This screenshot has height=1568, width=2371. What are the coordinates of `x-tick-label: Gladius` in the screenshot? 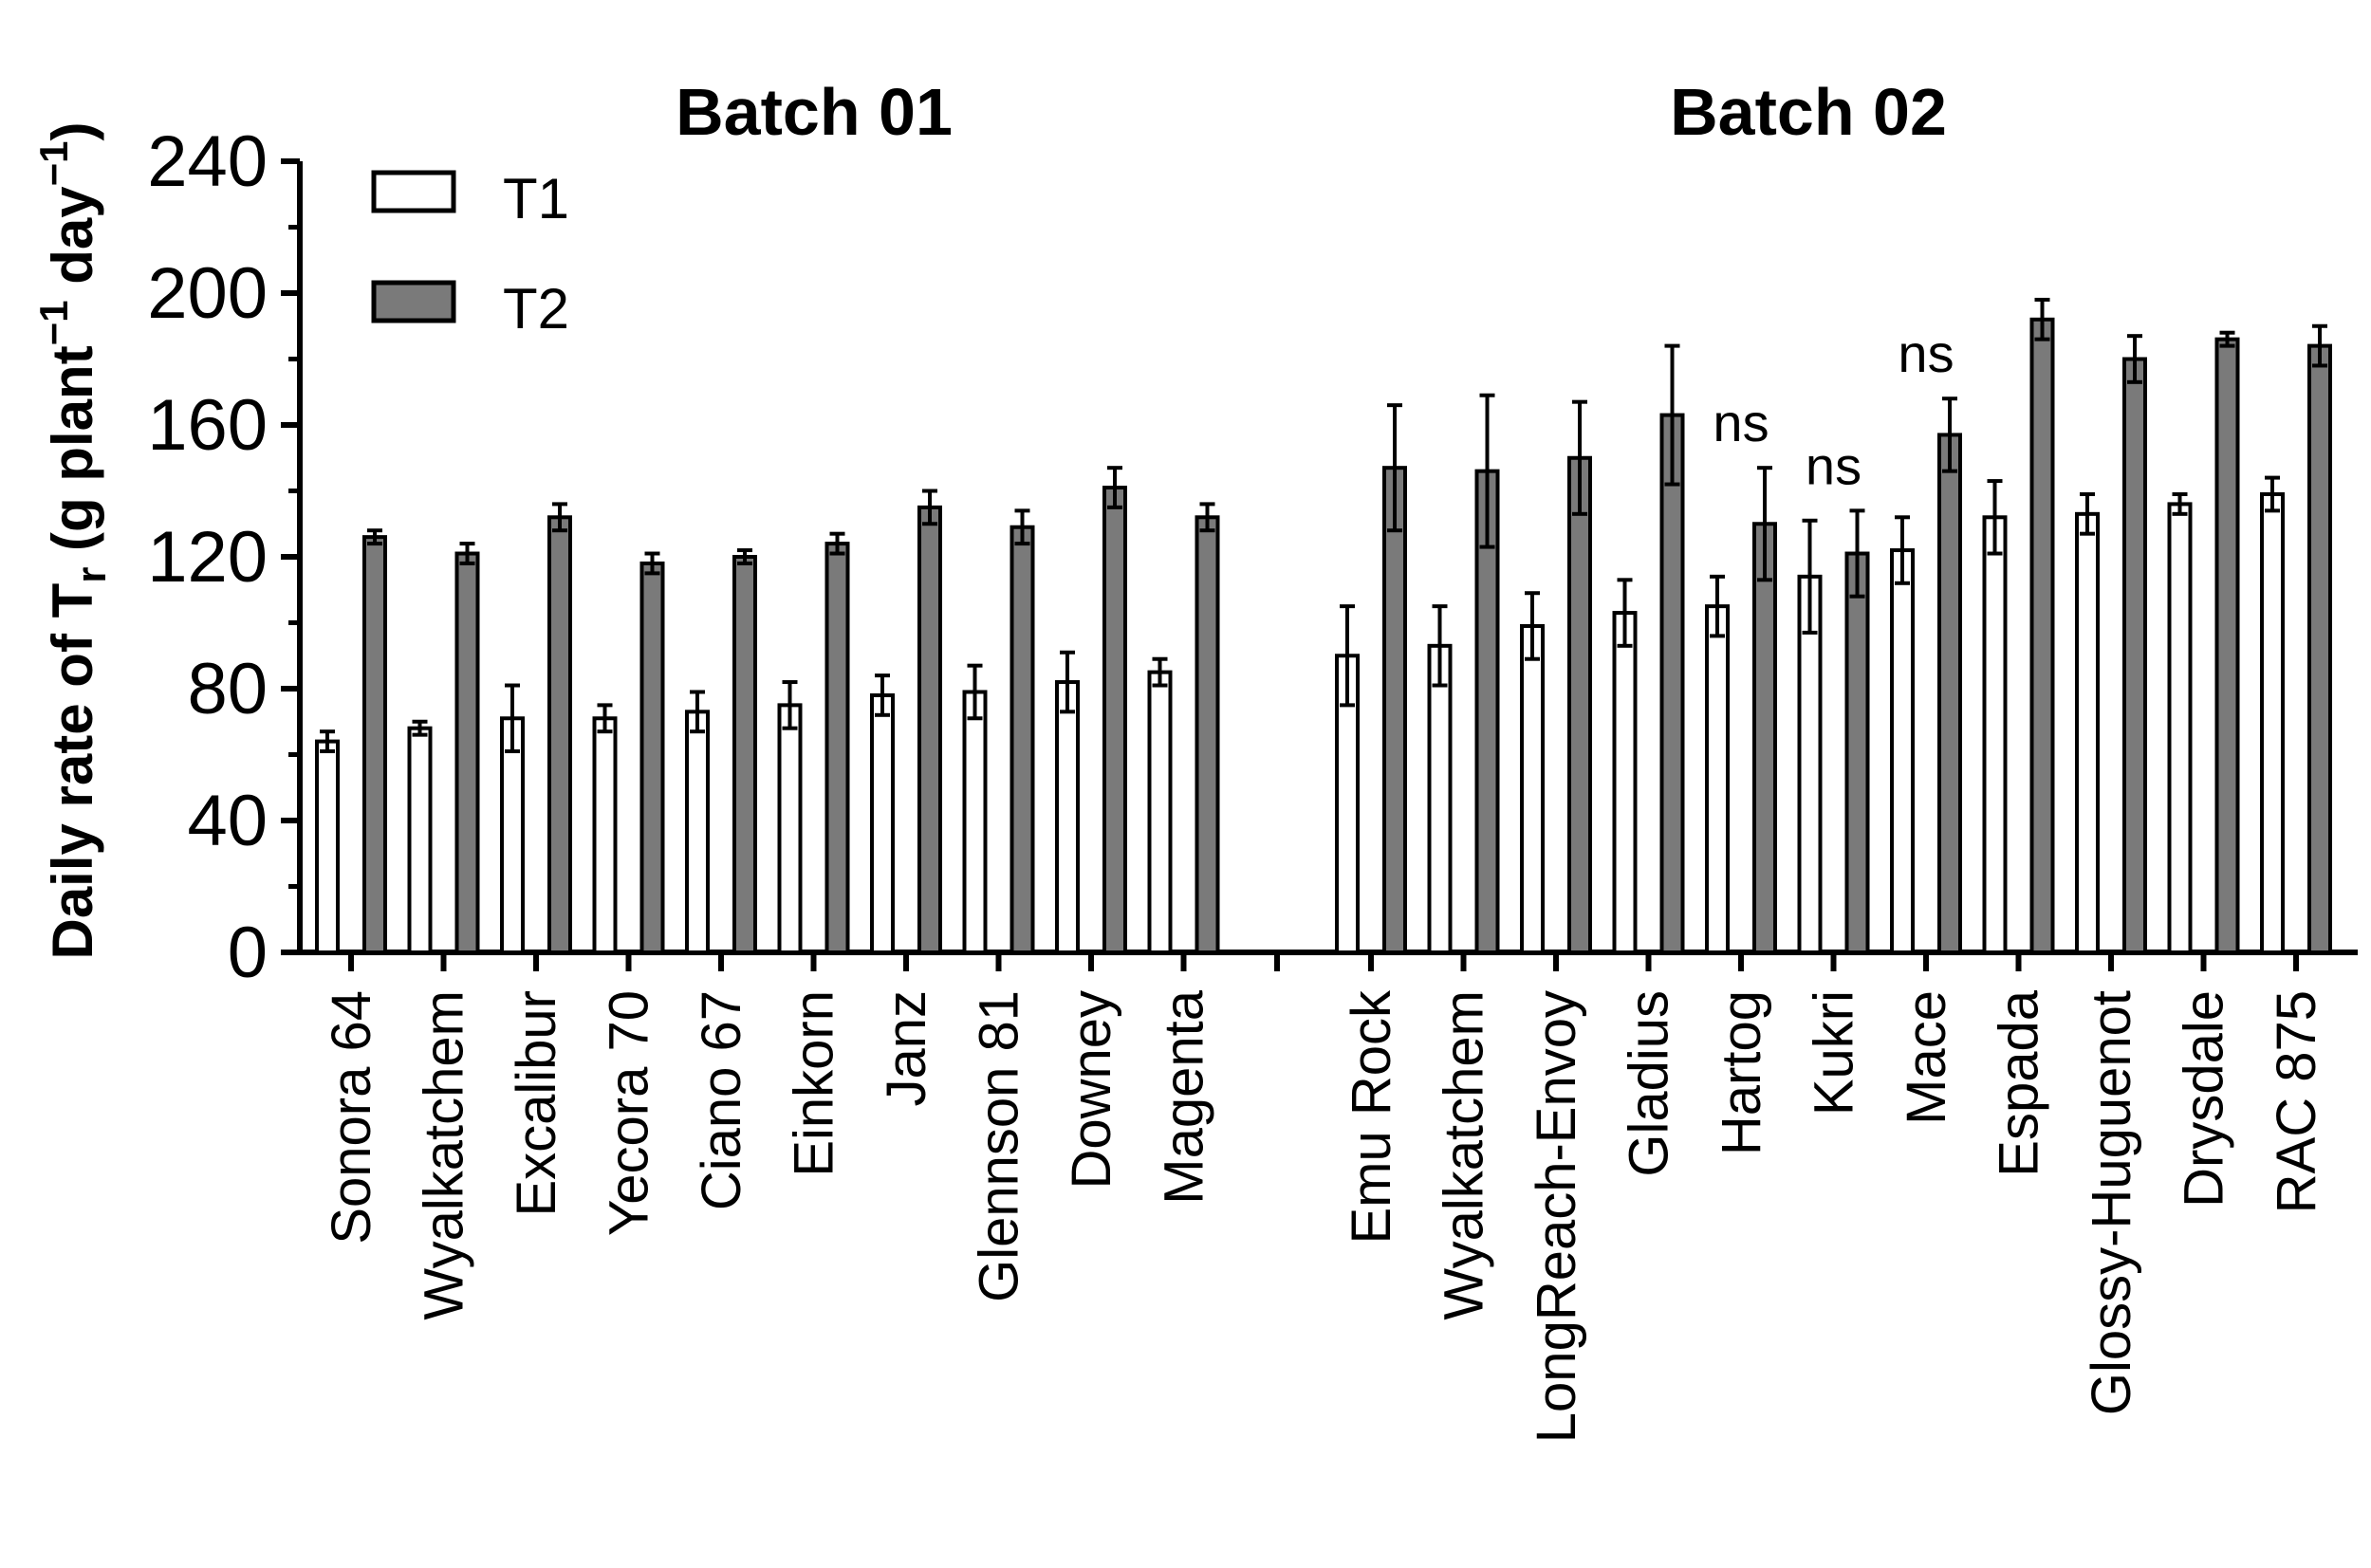 It's located at (1649, 1083).